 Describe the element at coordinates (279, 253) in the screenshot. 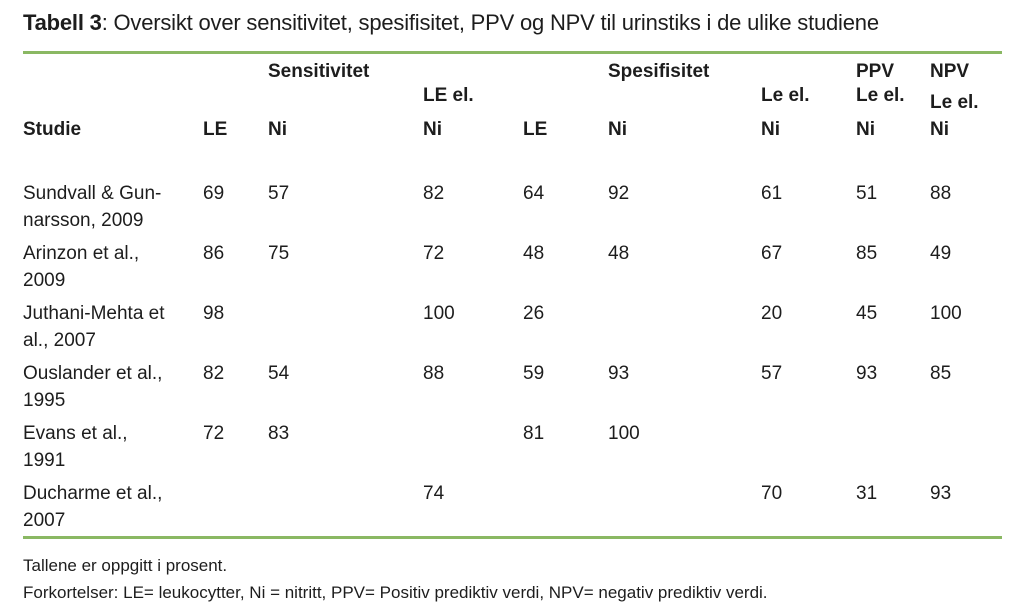

I see `value-cell: 75` at that location.